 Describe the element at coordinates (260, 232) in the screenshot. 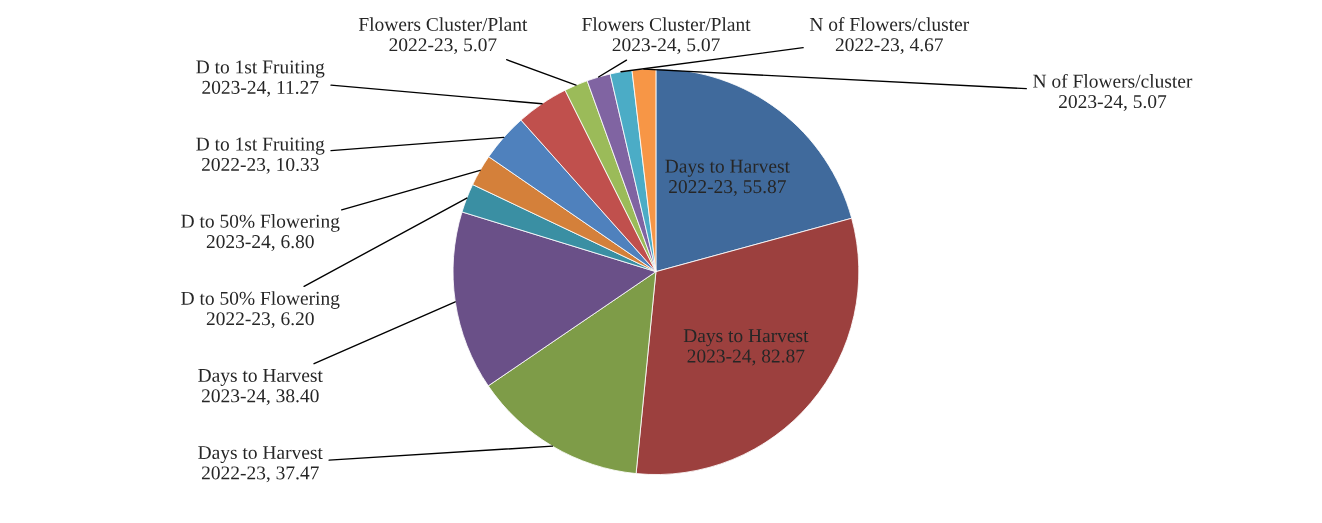

I see `slice-label: D to 50% Flowering 2023-24, 6.80` at that location.